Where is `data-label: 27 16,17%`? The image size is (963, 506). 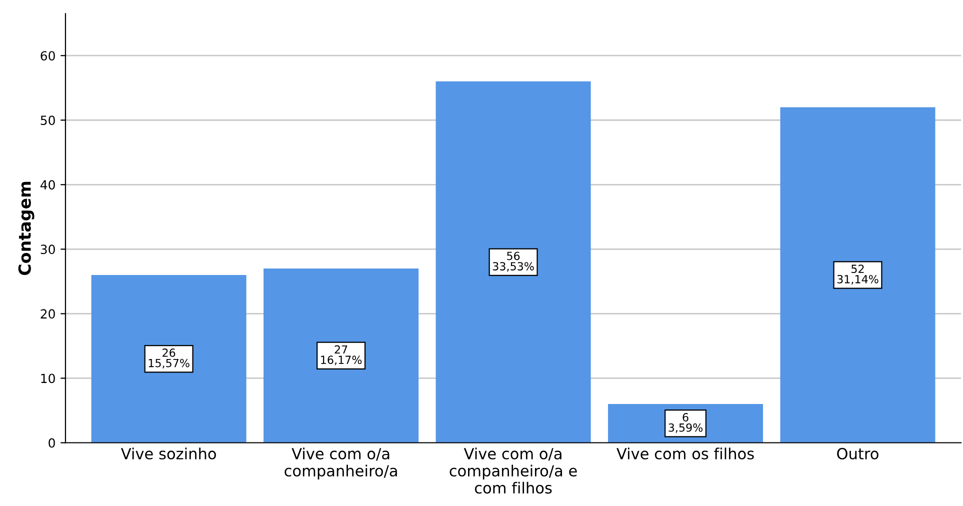 data-label: 27 16,17% is located at coordinates (341, 355).